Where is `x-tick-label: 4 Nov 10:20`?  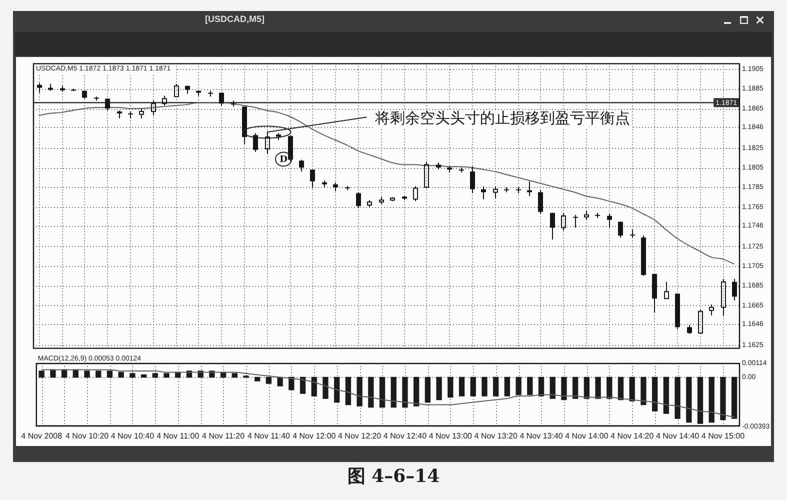
x-tick-label: 4 Nov 10:20 is located at coordinates (87, 435).